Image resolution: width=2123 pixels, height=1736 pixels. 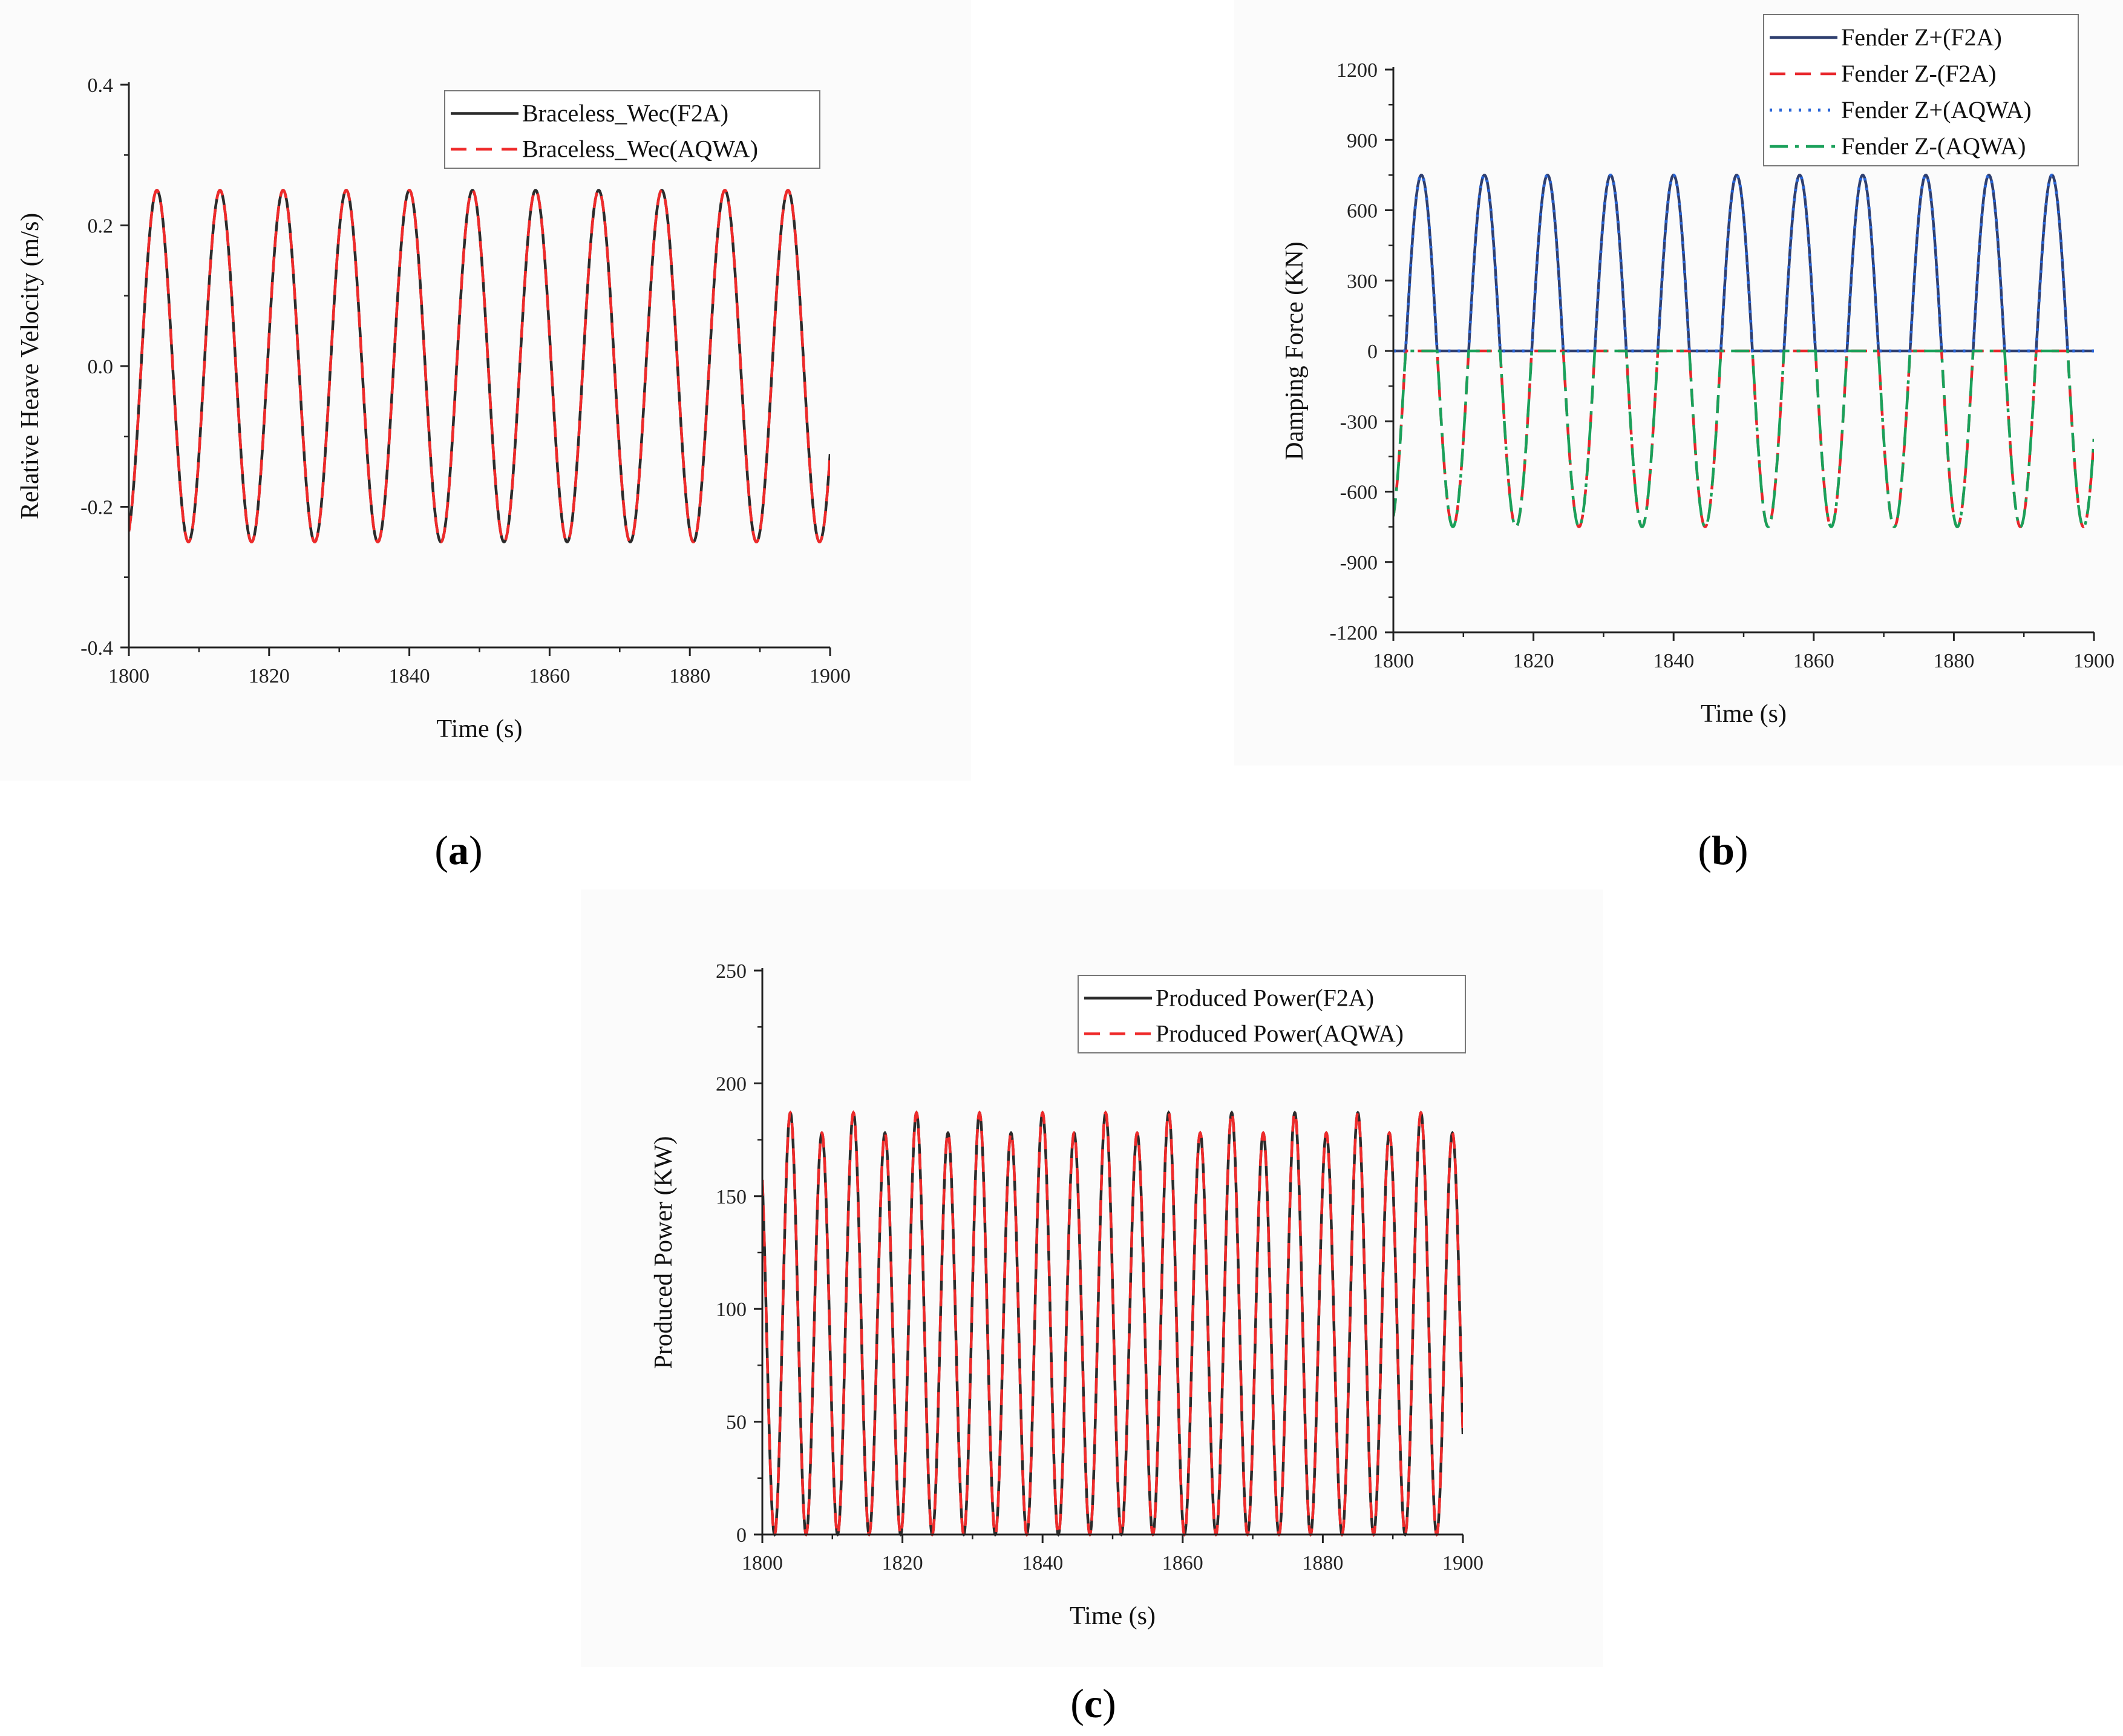 What do you see at coordinates (1742, 850) in the screenshot?
I see `panel-label-b-close: )` at bounding box center [1742, 850].